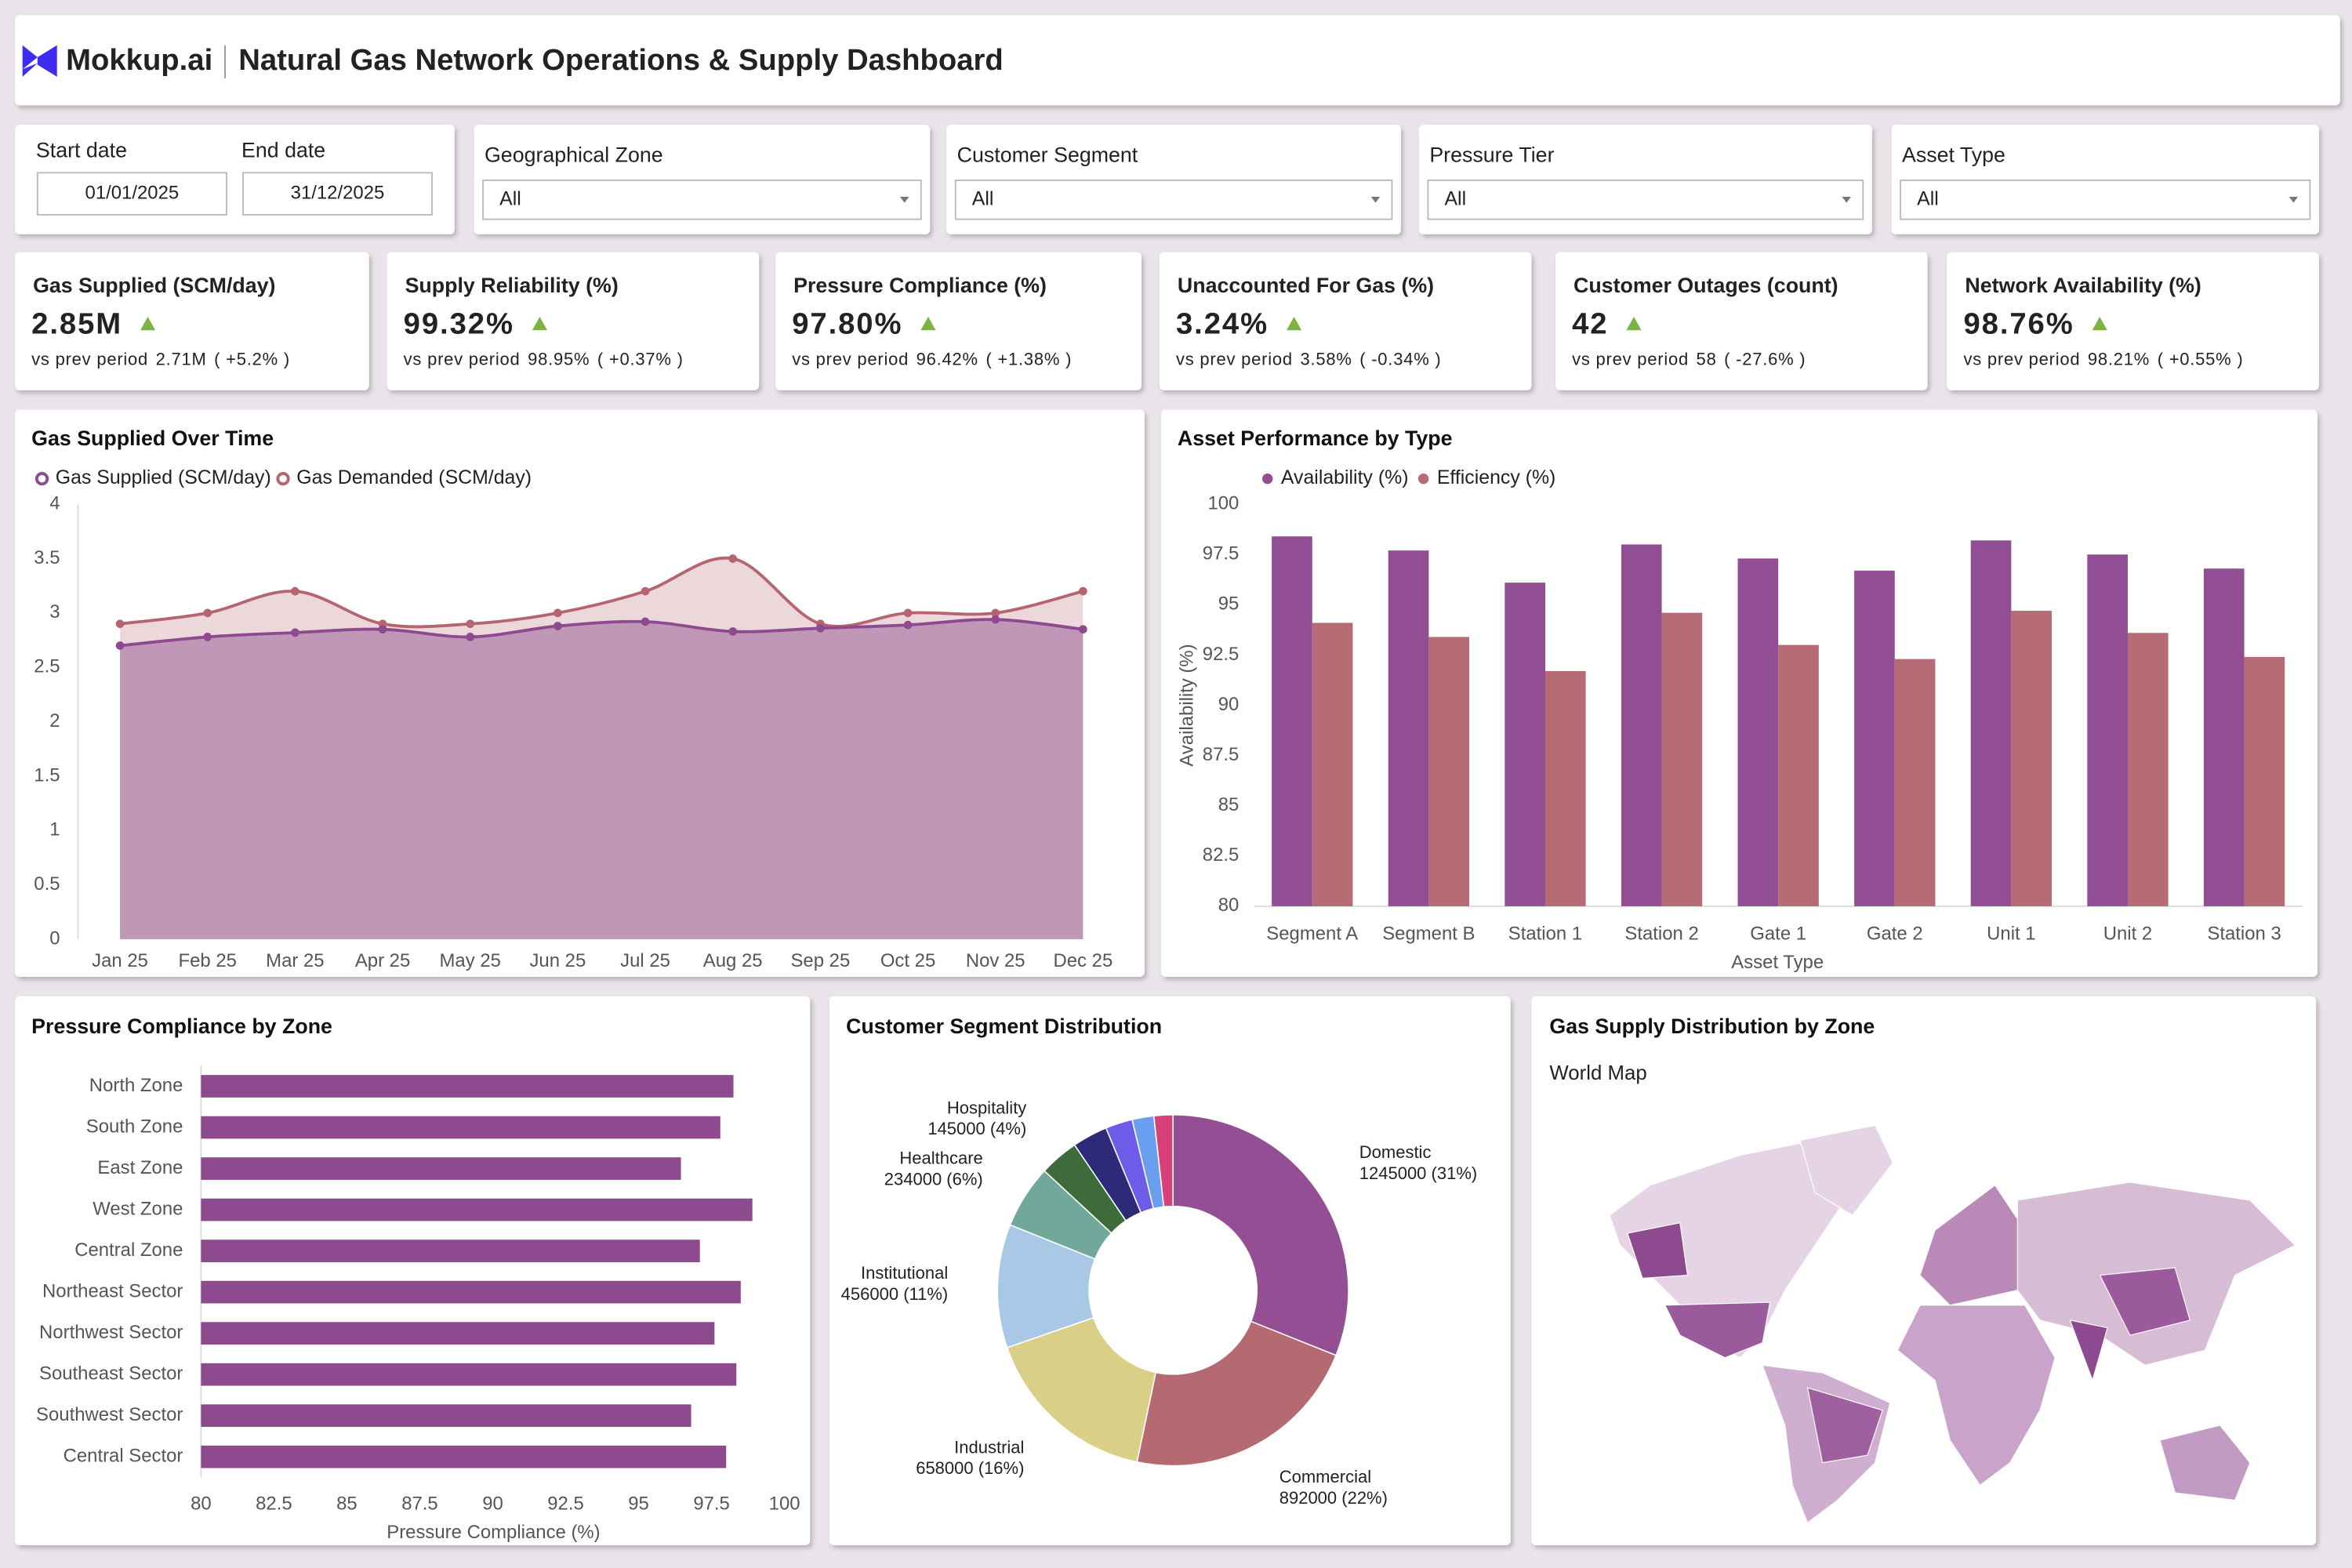 The height and width of the screenshot is (1568, 2352). I want to click on legend-label: Availability (%), so click(1345, 477).